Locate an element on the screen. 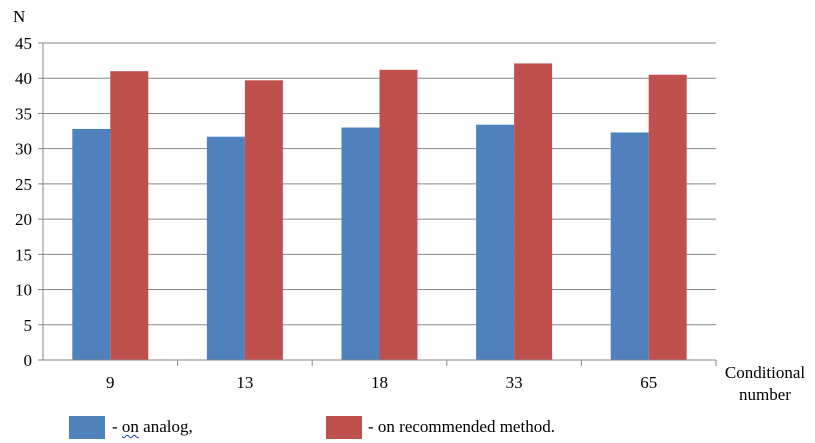 The width and height of the screenshot is (815, 443). legend-analog-prefix: - is located at coordinates (117, 426).